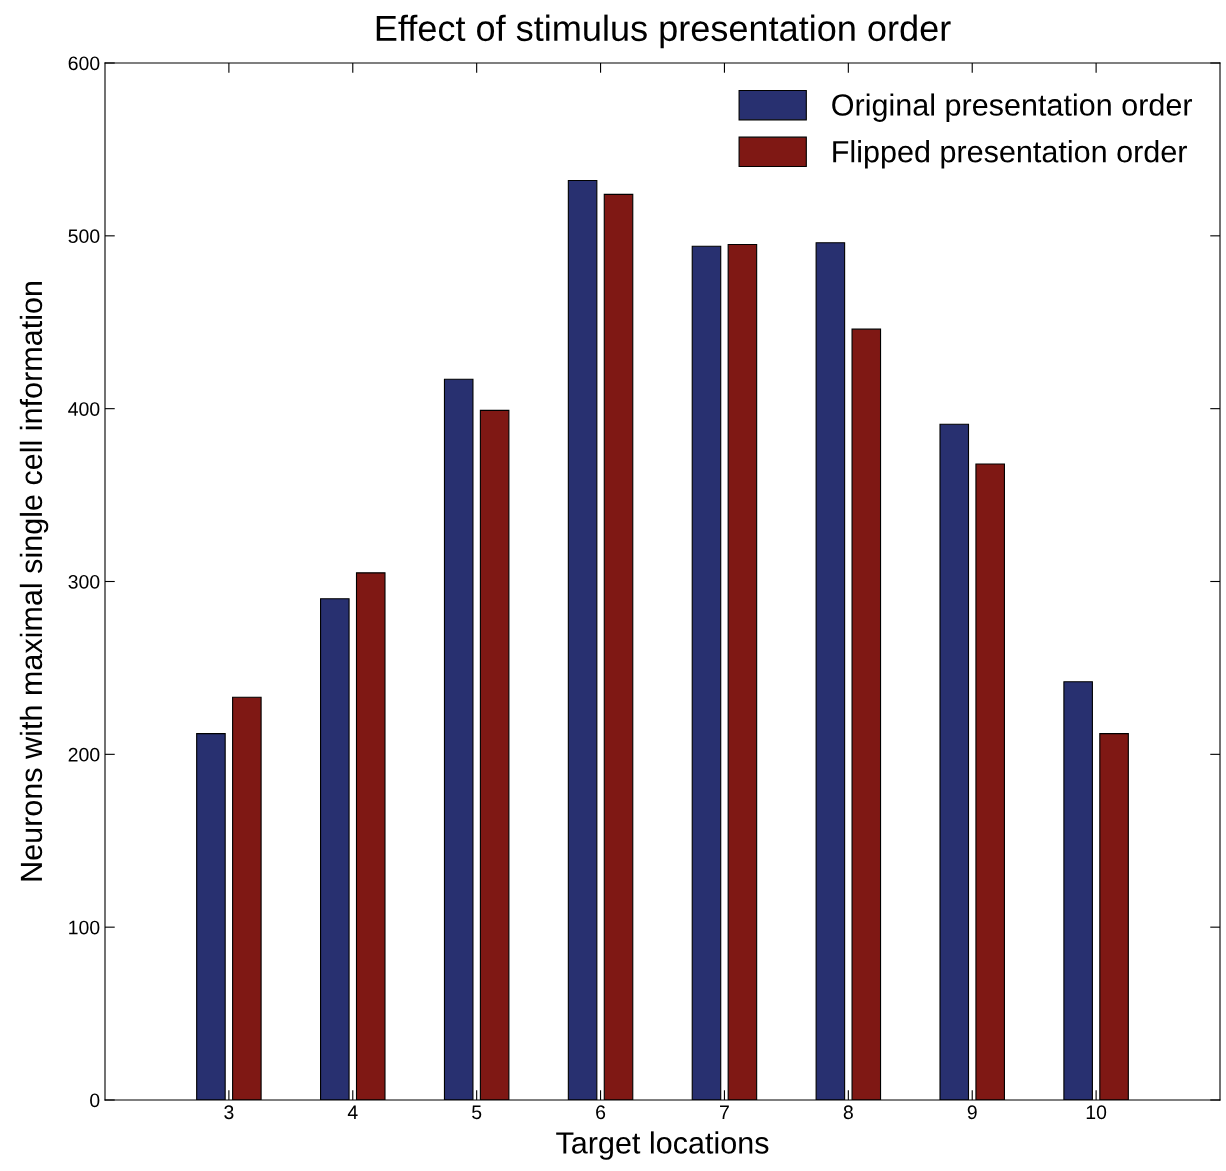 This screenshot has width=1226, height=1171. I want to click on chart-title: Effect of stimulus presentation order, so click(663, 31).